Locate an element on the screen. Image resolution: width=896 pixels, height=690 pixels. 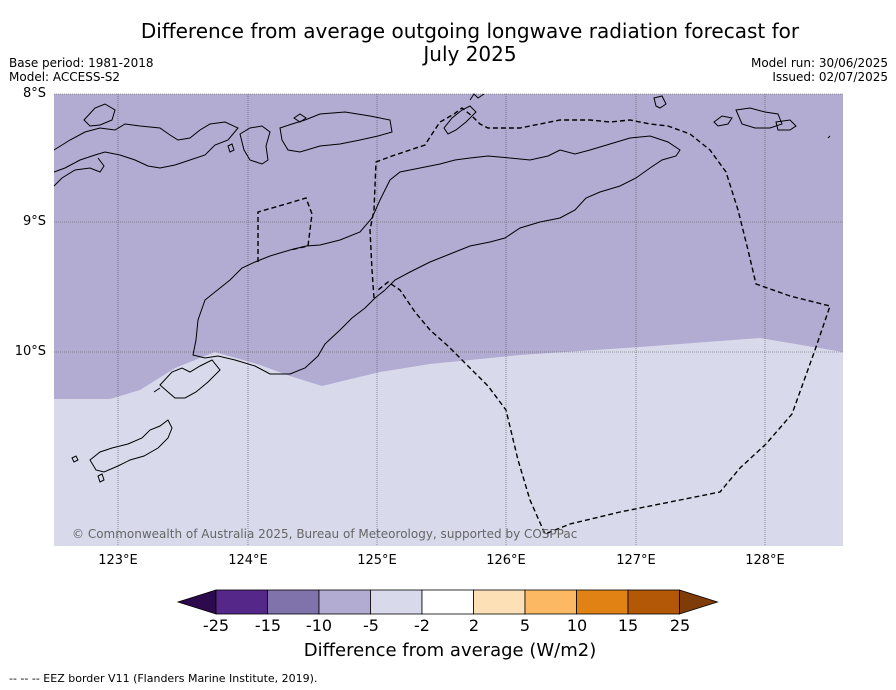
lon-label-128e: 128°E is located at coordinates (765, 560).